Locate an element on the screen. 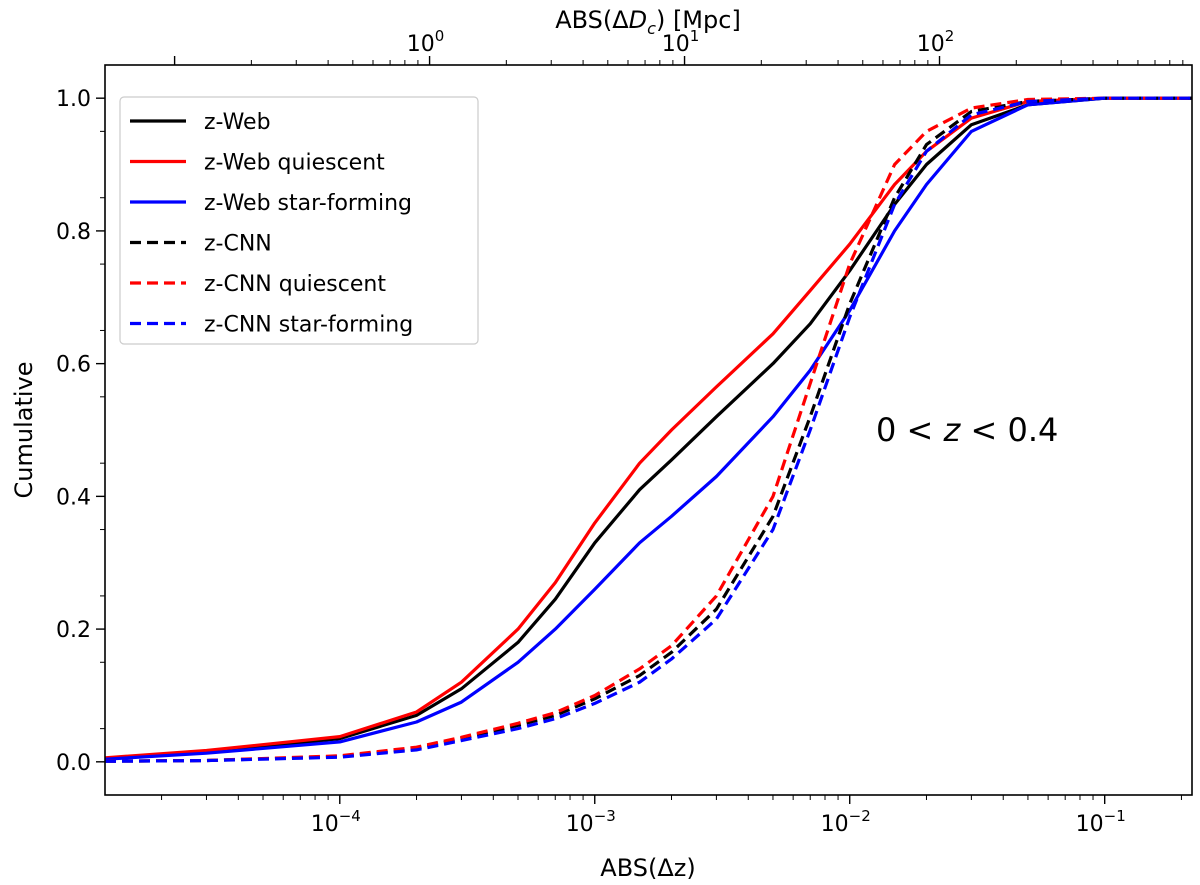 Image resolution: width=1200 pixels, height=885 pixels. x-tick-label: 10⁻⁴ is located at coordinates (336, 822).